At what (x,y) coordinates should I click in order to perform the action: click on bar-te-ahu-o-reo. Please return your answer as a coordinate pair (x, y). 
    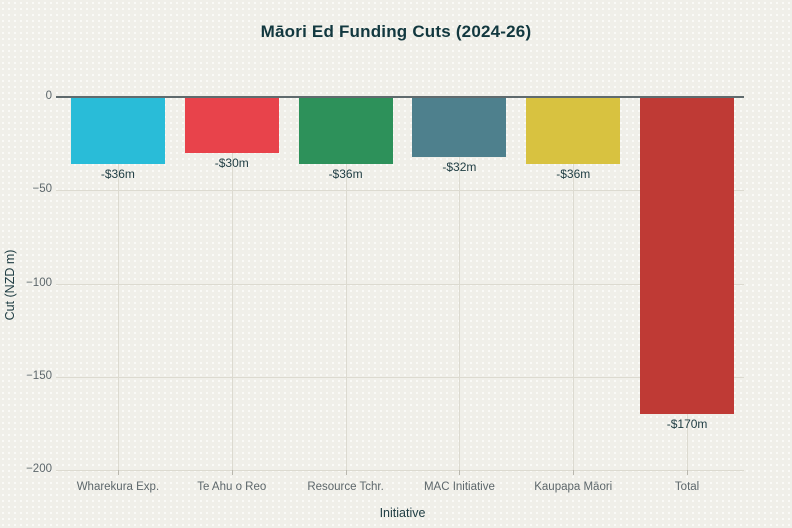
    Looking at the image, I should click on (231, 125).